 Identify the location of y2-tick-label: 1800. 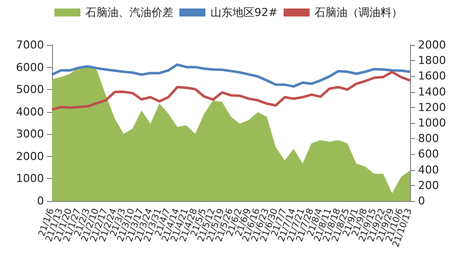
(432, 61).